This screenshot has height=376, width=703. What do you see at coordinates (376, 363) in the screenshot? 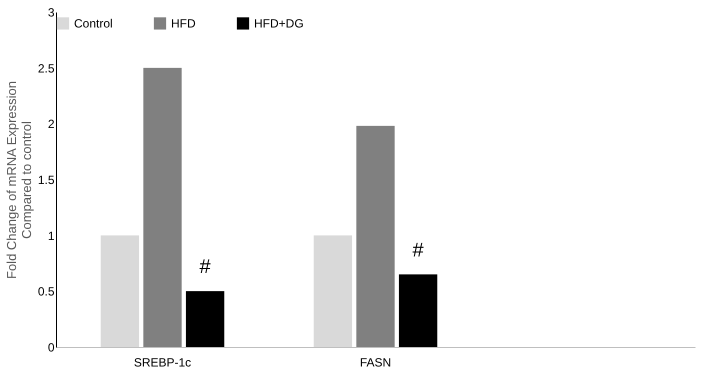
I see `x-tick-label: FASN` at bounding box center [376, 363].